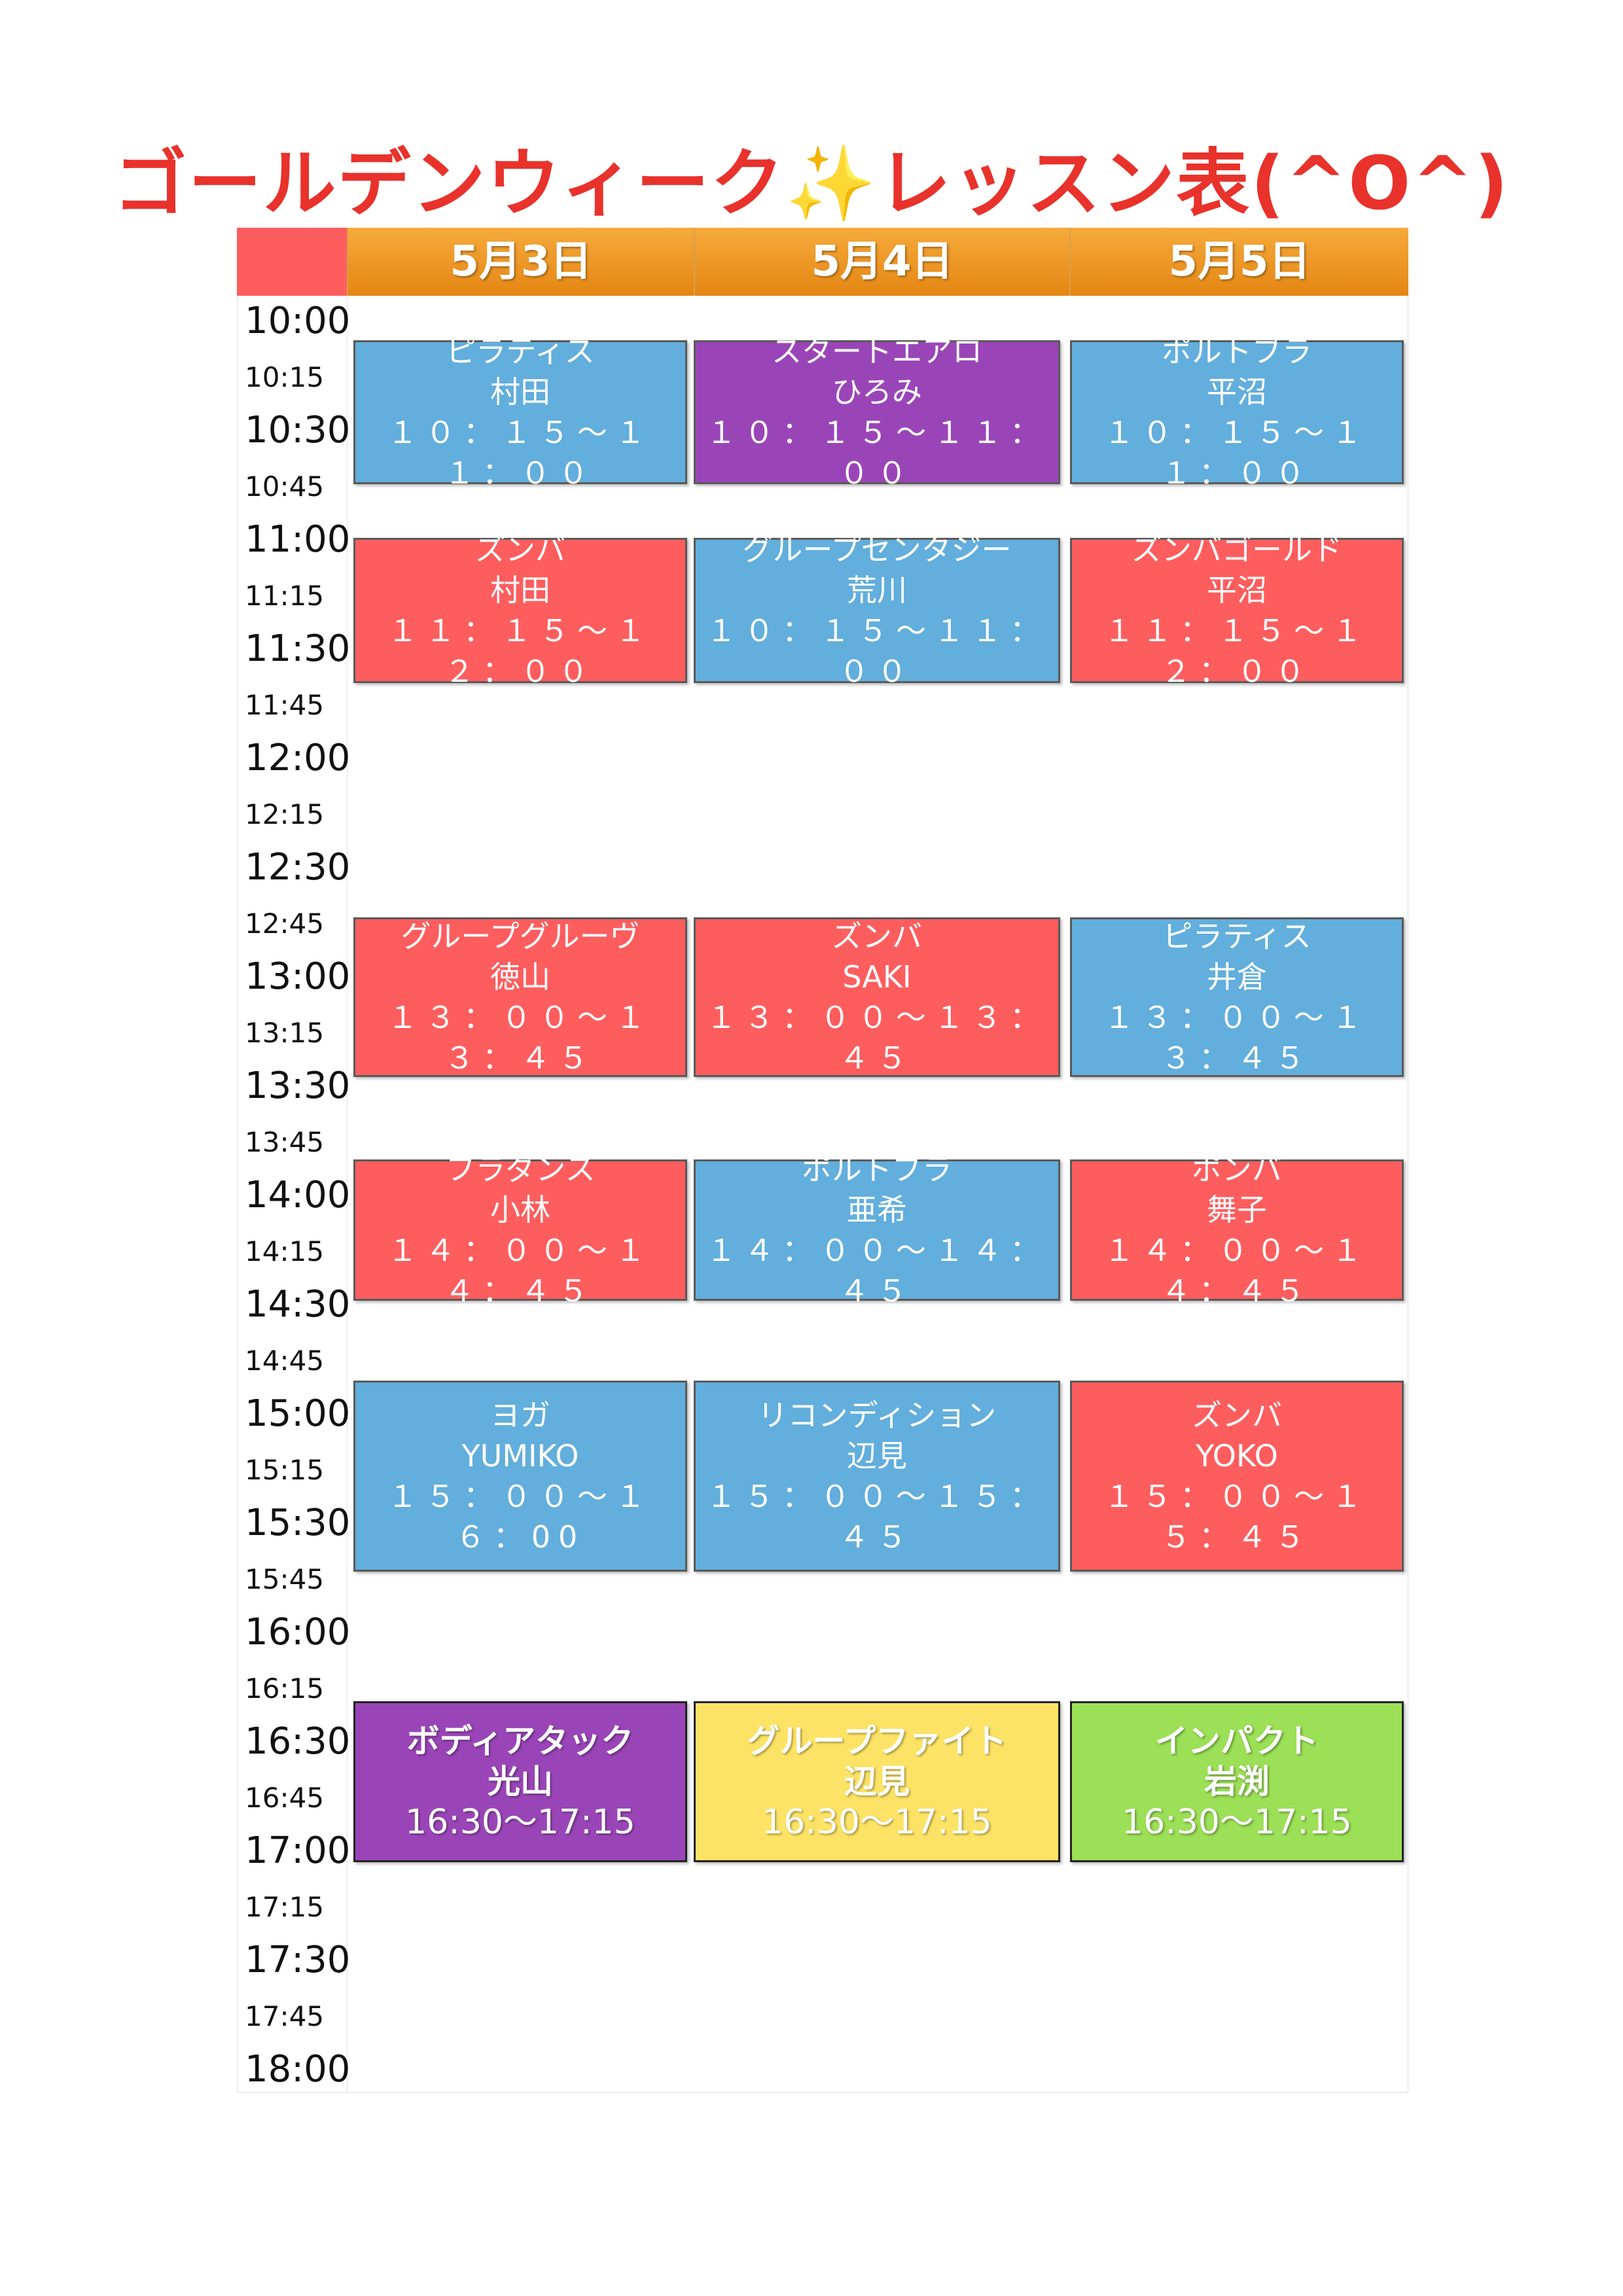 Image resolution: width=1623 pixels, height=2296 pixels. I want to click on time-label: 14:00, so click(298, 1195).